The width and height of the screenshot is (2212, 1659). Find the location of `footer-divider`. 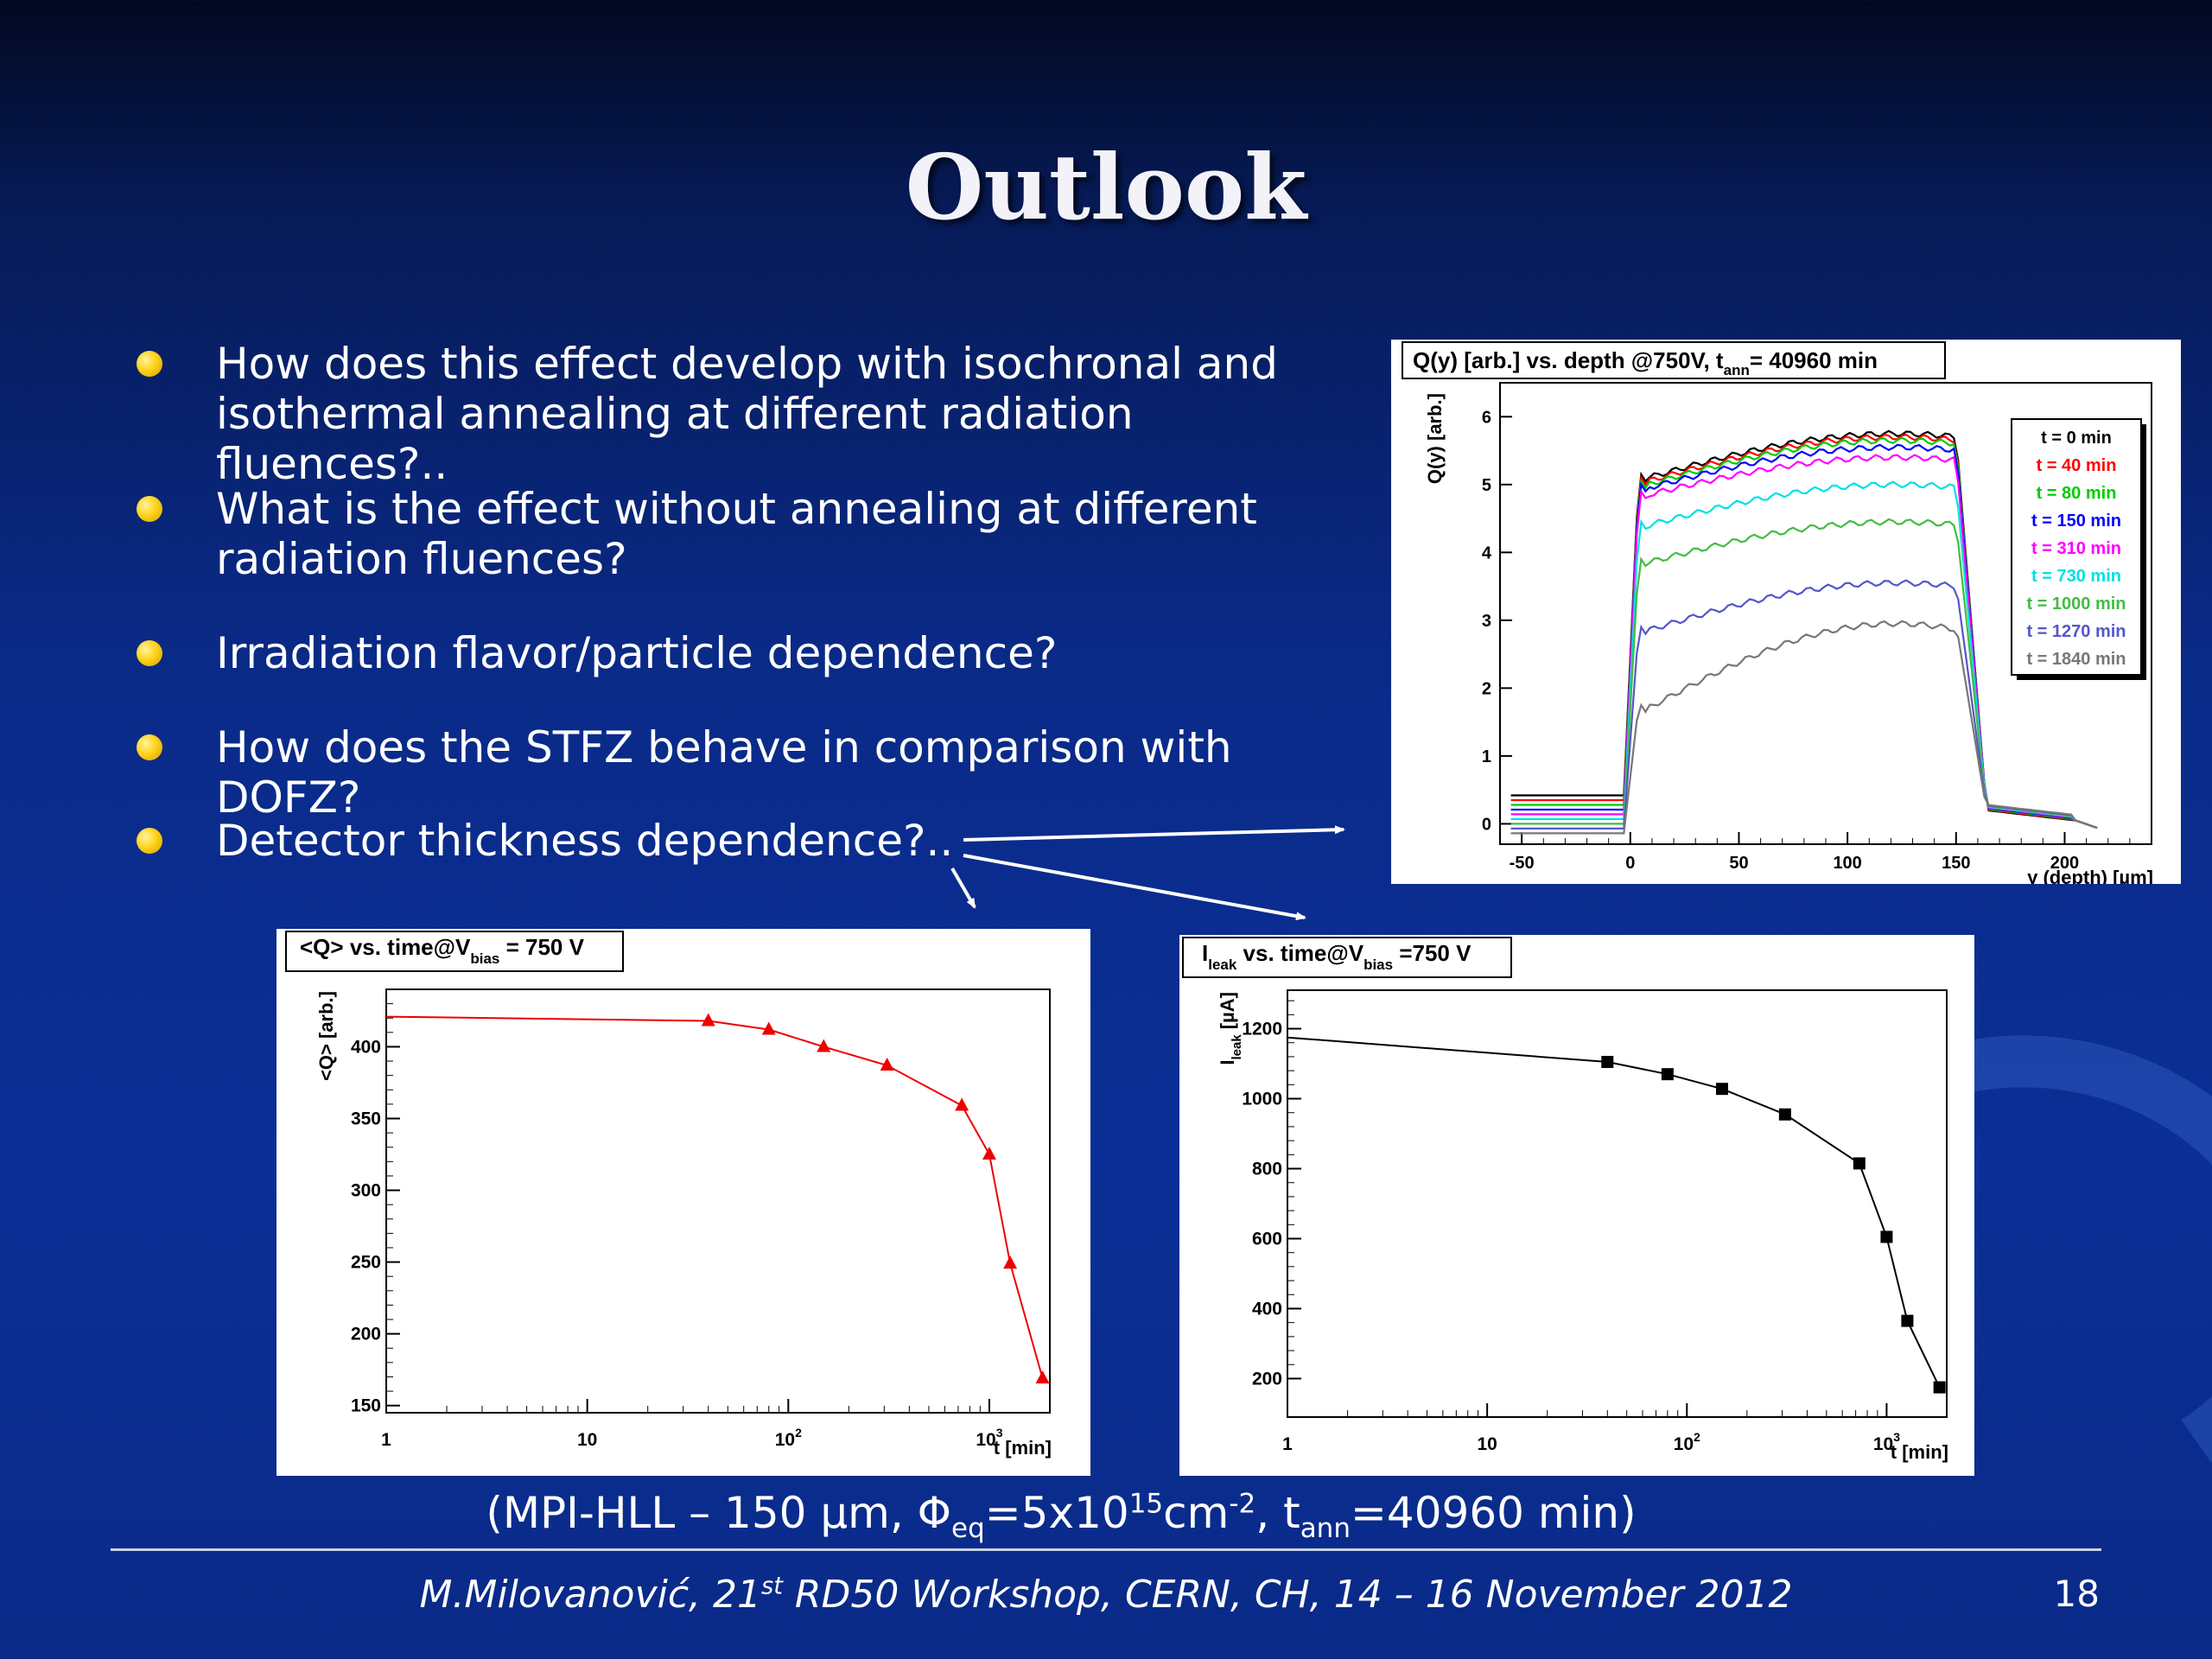

footer-divider is located at coordinates (1106, 1549).